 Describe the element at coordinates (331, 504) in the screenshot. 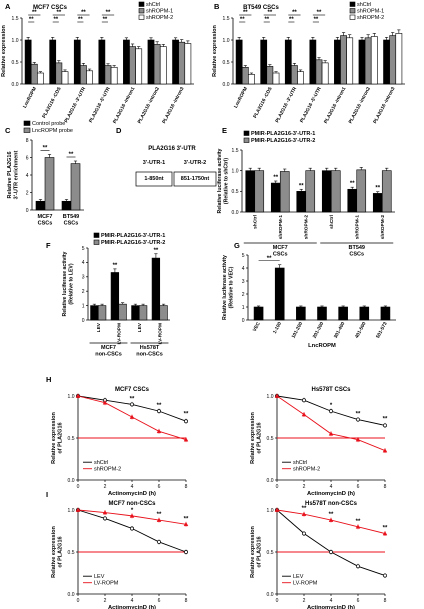

I see `panel-title: Hs578T non-CSCs` at that location.